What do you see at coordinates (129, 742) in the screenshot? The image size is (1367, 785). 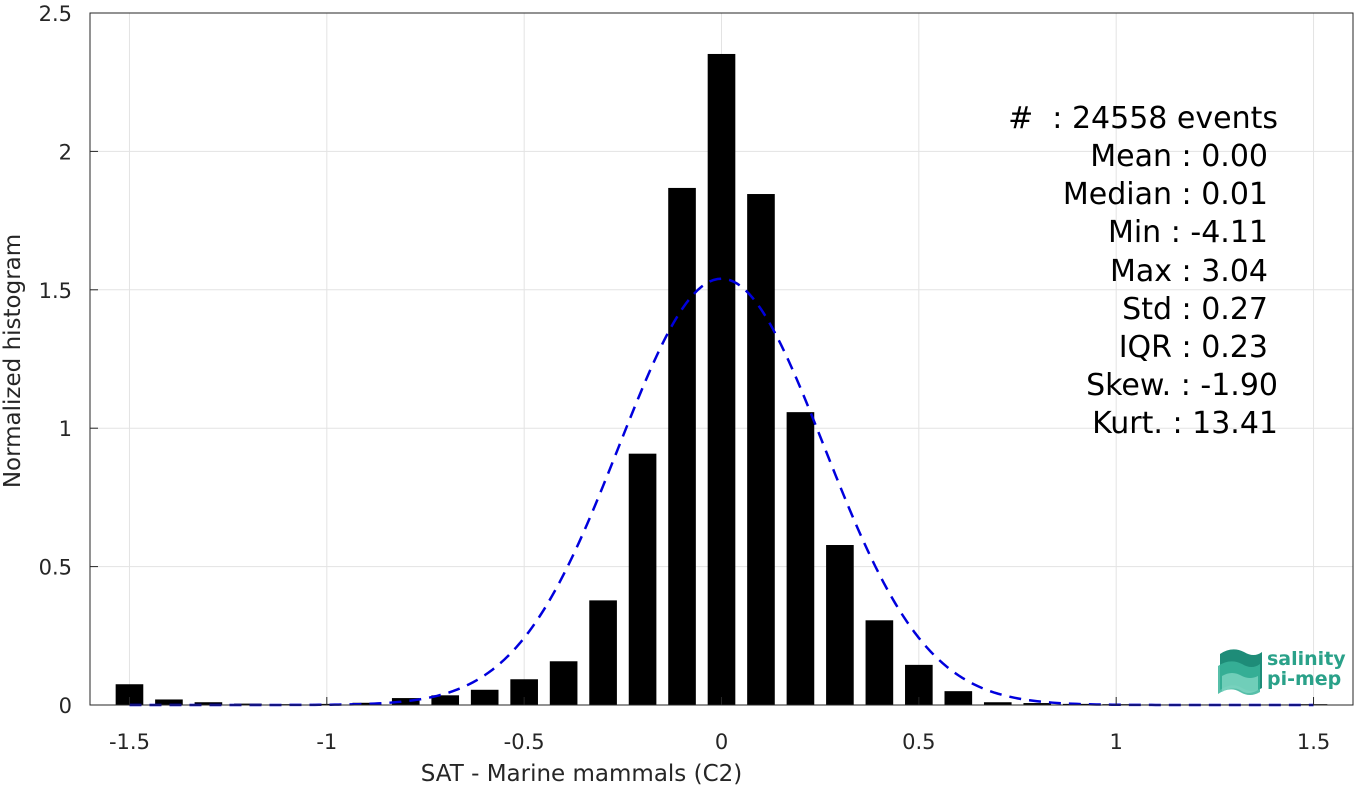 I see `x-tick-label: -1.5` at bounding box center [129, 742].